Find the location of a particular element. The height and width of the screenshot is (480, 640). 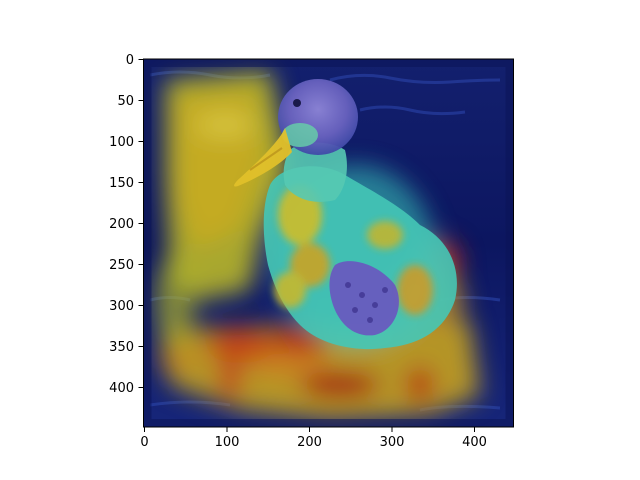

x-tick-label: 0 is located at coordinates (144, 442).